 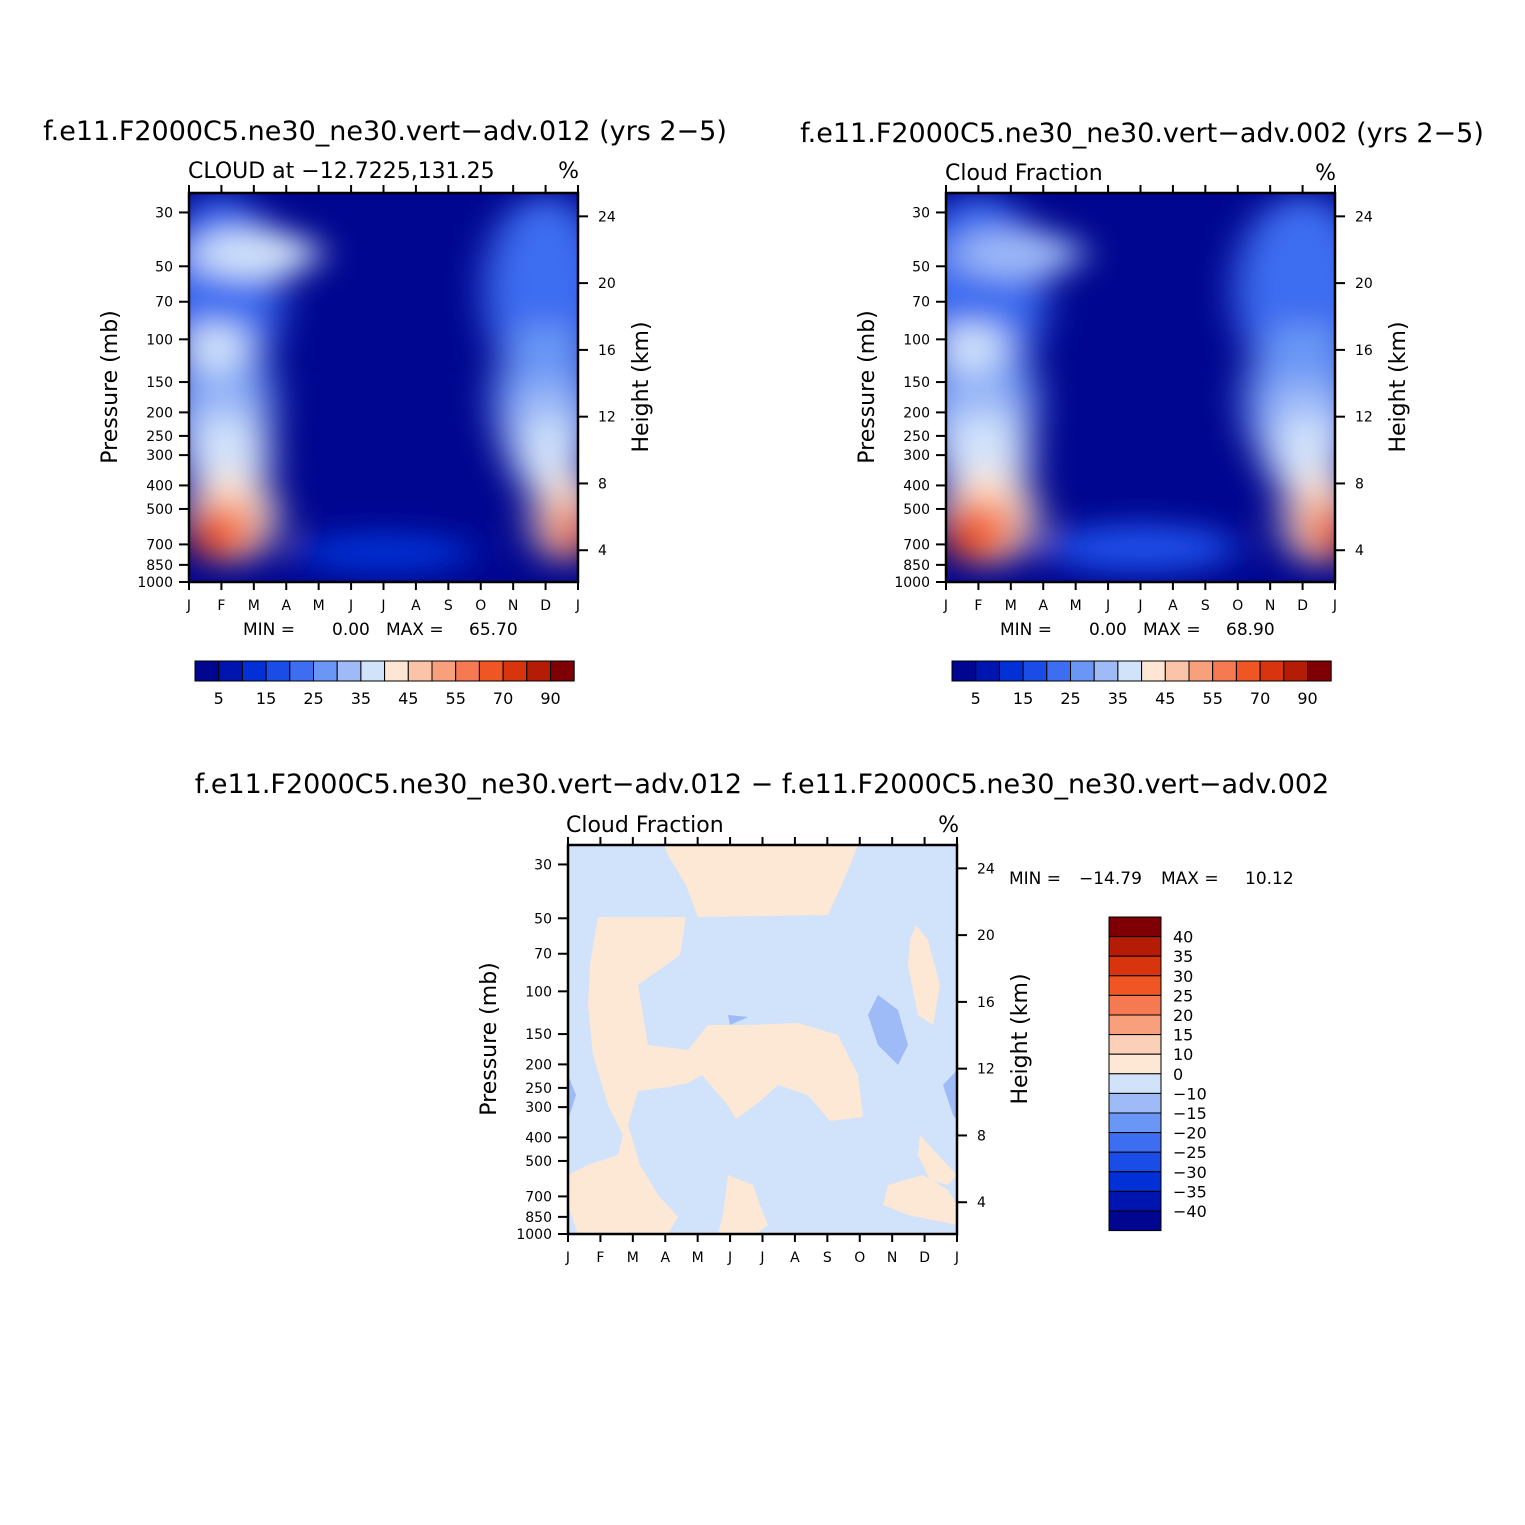 What do you see at coordinates (986, 1003) in the screenshot?
I see `y-tick-right-label: 16` at bounding box center [986, 1003].